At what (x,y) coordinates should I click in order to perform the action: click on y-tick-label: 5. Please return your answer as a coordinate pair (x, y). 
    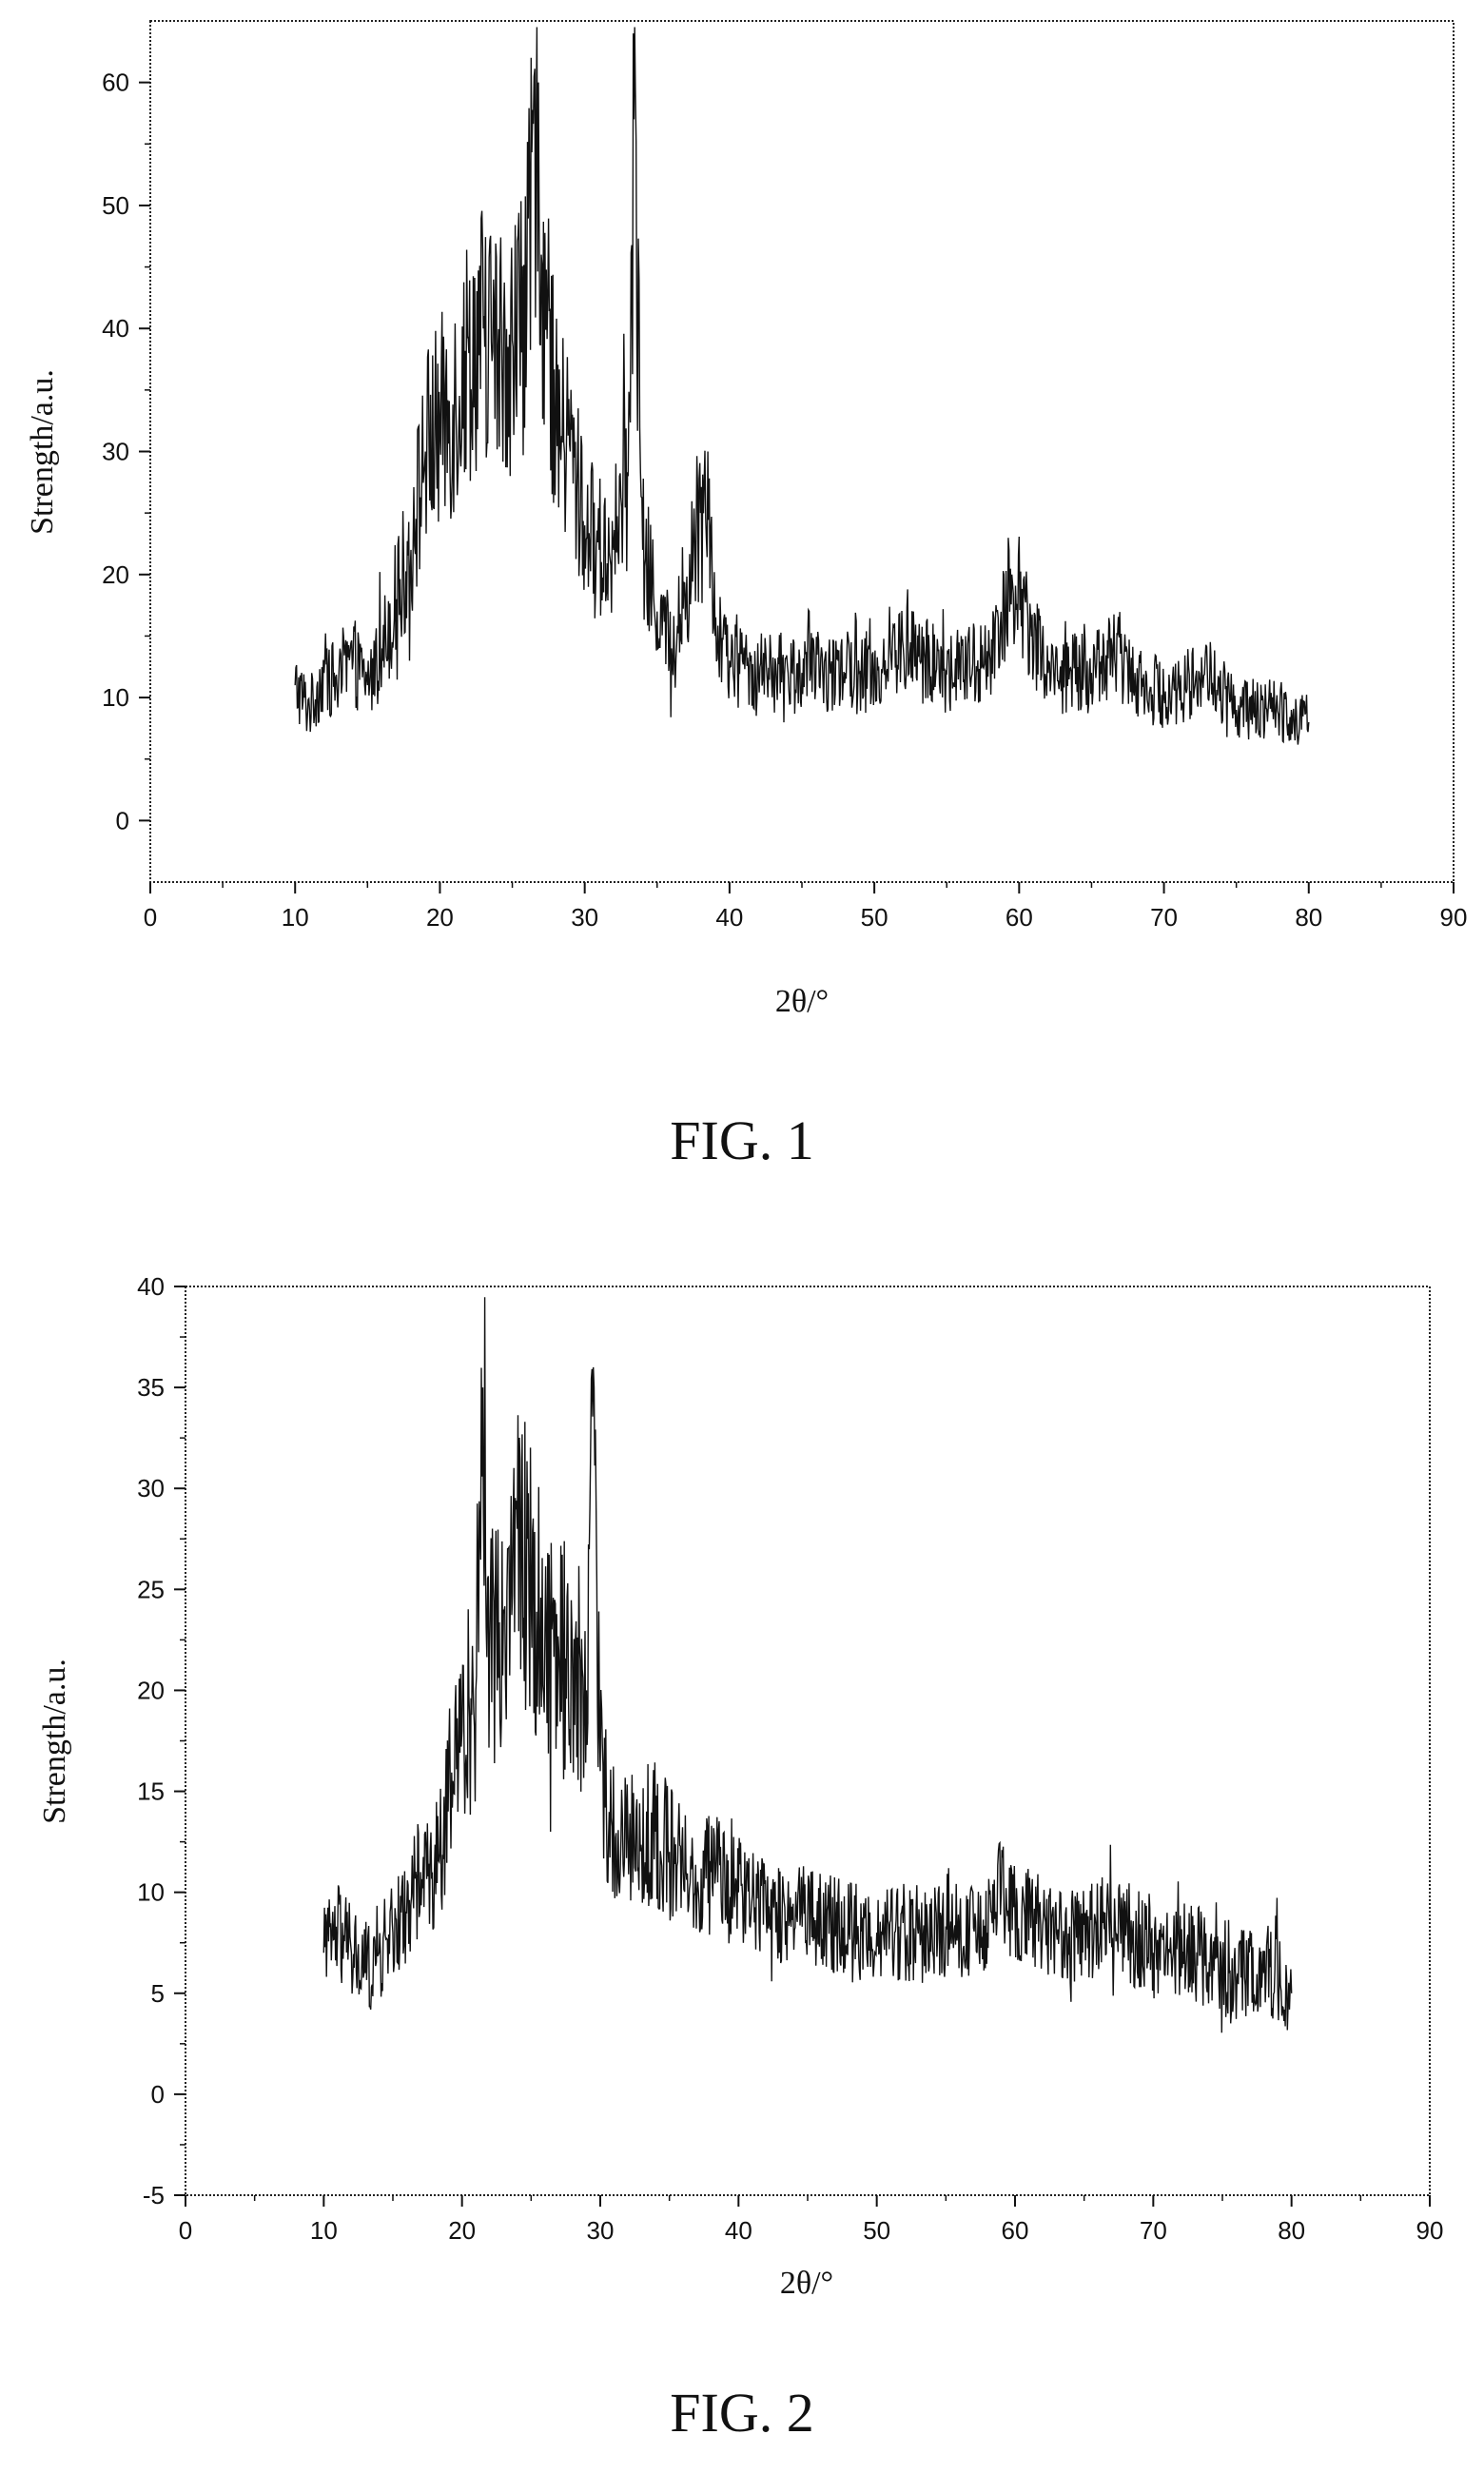
    Looking at the image, I should click on (158, 1994).